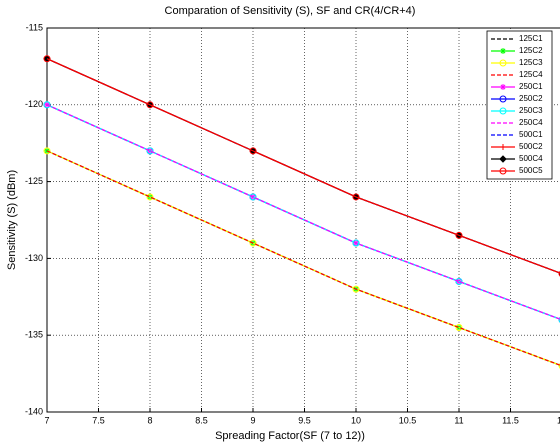 This screenshot has width=560, height=444. What do you see at coordinates (458, 420) in the screenshot?
I see `x-tick-label: 11` at bounding box center [458, 420].